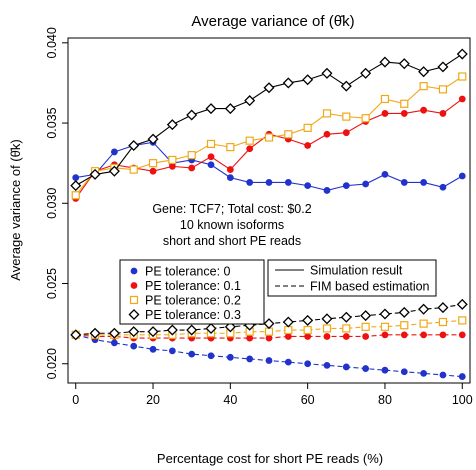  Describe the element at coordinates (52, 122) in the screenshot. I see `y-tick-label: 0.035` at that location.